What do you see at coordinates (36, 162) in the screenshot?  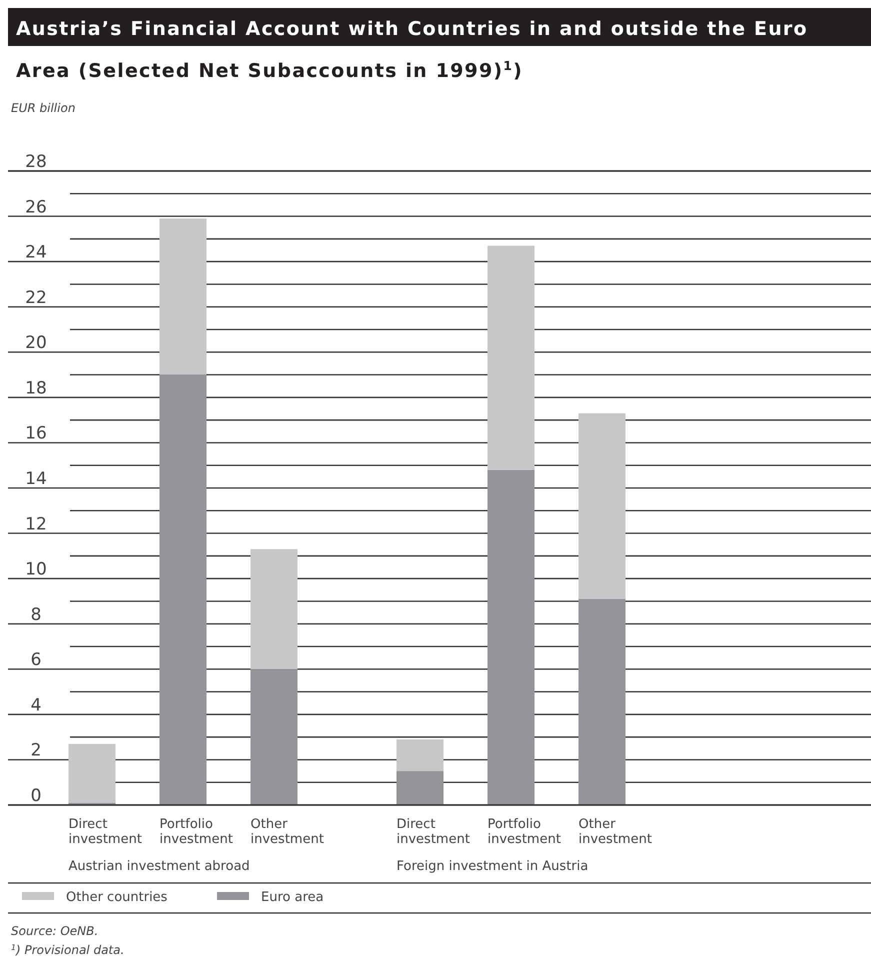 I see `y-tick-label: 28` at bounding box center [36, 162].